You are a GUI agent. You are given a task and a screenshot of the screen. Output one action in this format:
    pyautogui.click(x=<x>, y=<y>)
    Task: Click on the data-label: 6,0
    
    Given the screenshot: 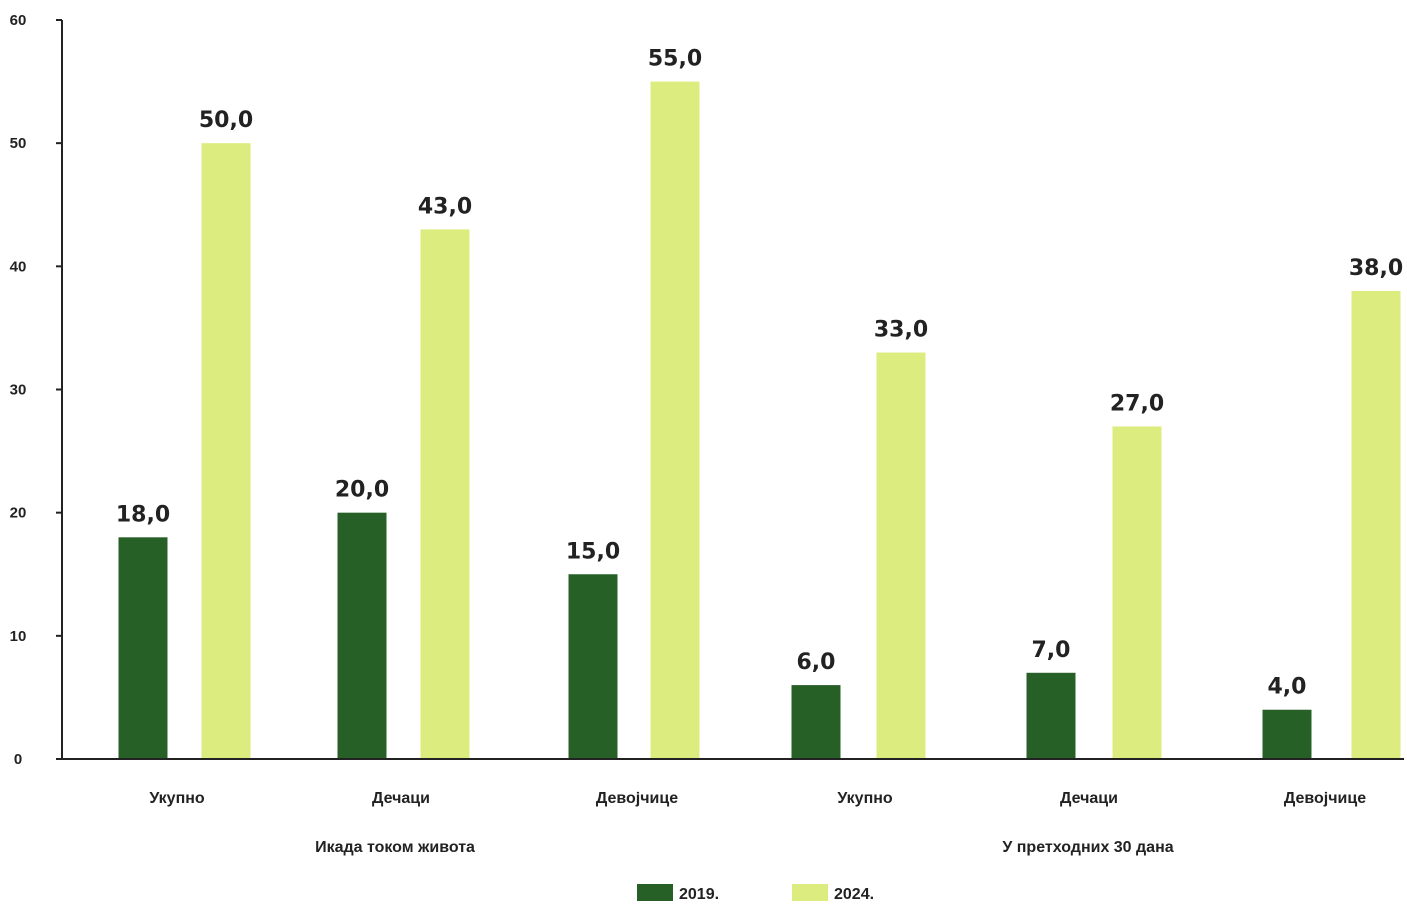 What is the action you would take?
    pyautogui.click(x=816, y=662)
    